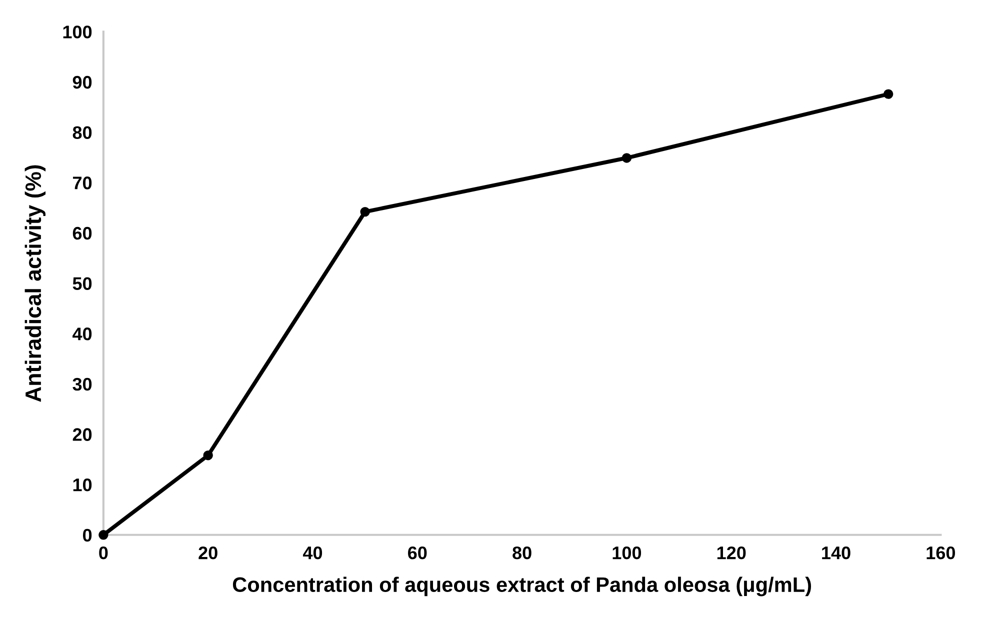 This screenshot has height=633, width=985. Describe the element at coordinates (103, 553) in the screenshot. I see `x-tick-label: 0` at that location.